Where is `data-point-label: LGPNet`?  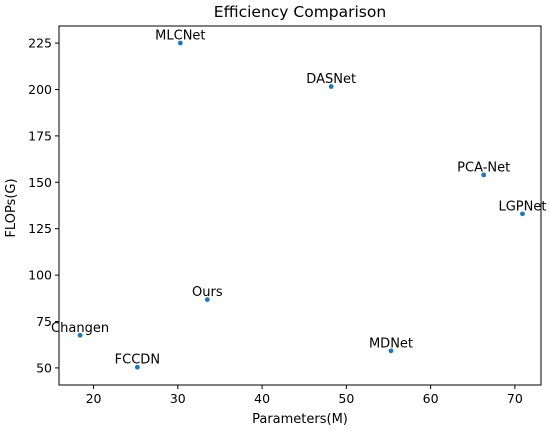
data-point-label: LGPNet is located at coordinates (522, 206).